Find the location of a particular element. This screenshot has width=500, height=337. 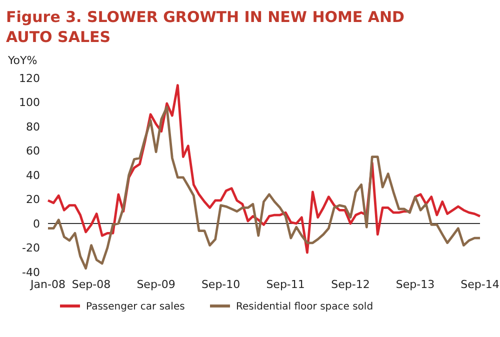

x-tick-label: Sep-08 is located at coordinates (91, 284).